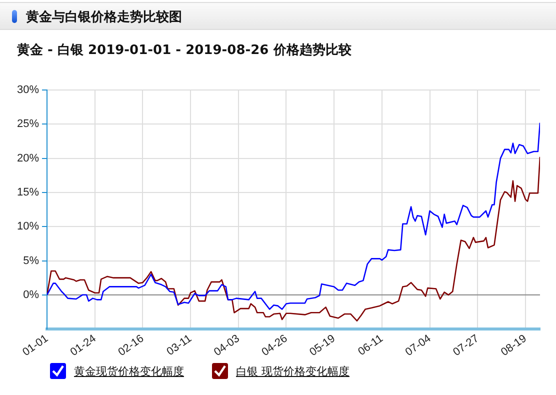 The width and height of the screenshot is (556, 395). I want to click on legend-label: 黄金现货价格变化幅度, so click(129, 371).